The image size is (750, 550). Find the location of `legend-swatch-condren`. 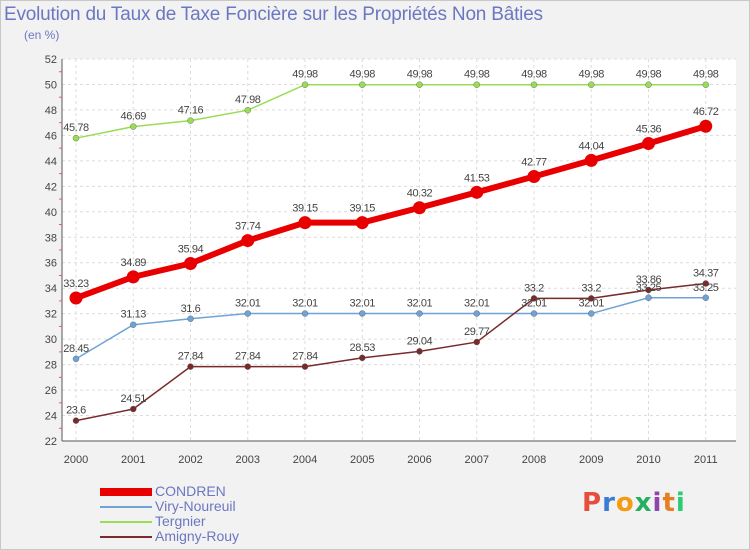

legend-swatch-condren is located at coordinates (126, 492).